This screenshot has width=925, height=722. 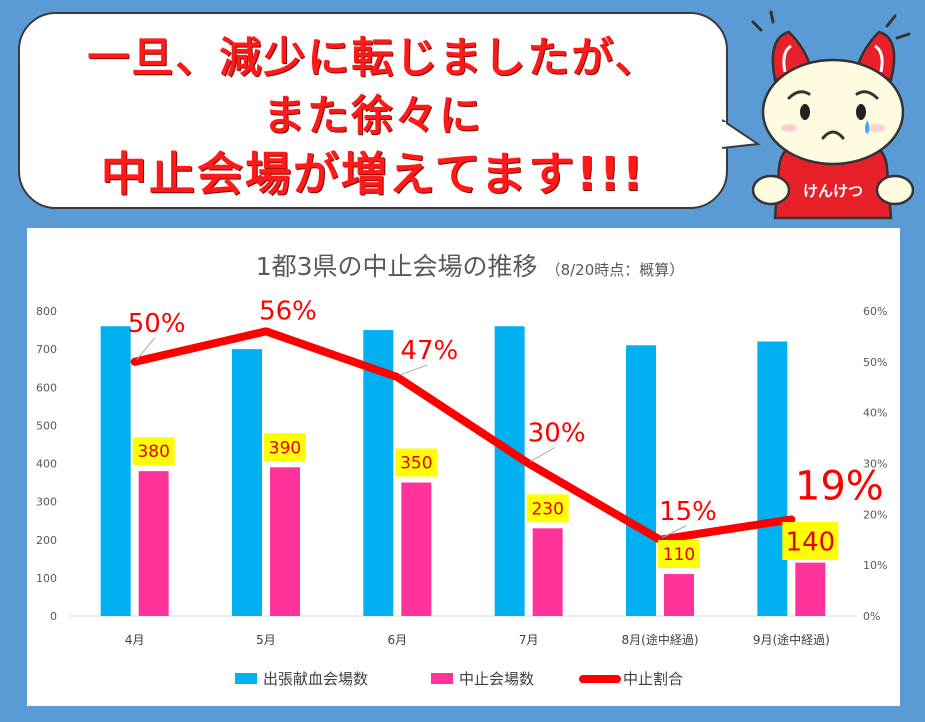 I want to click on legend-label: 中止会場数, so click(x=496, y=679).